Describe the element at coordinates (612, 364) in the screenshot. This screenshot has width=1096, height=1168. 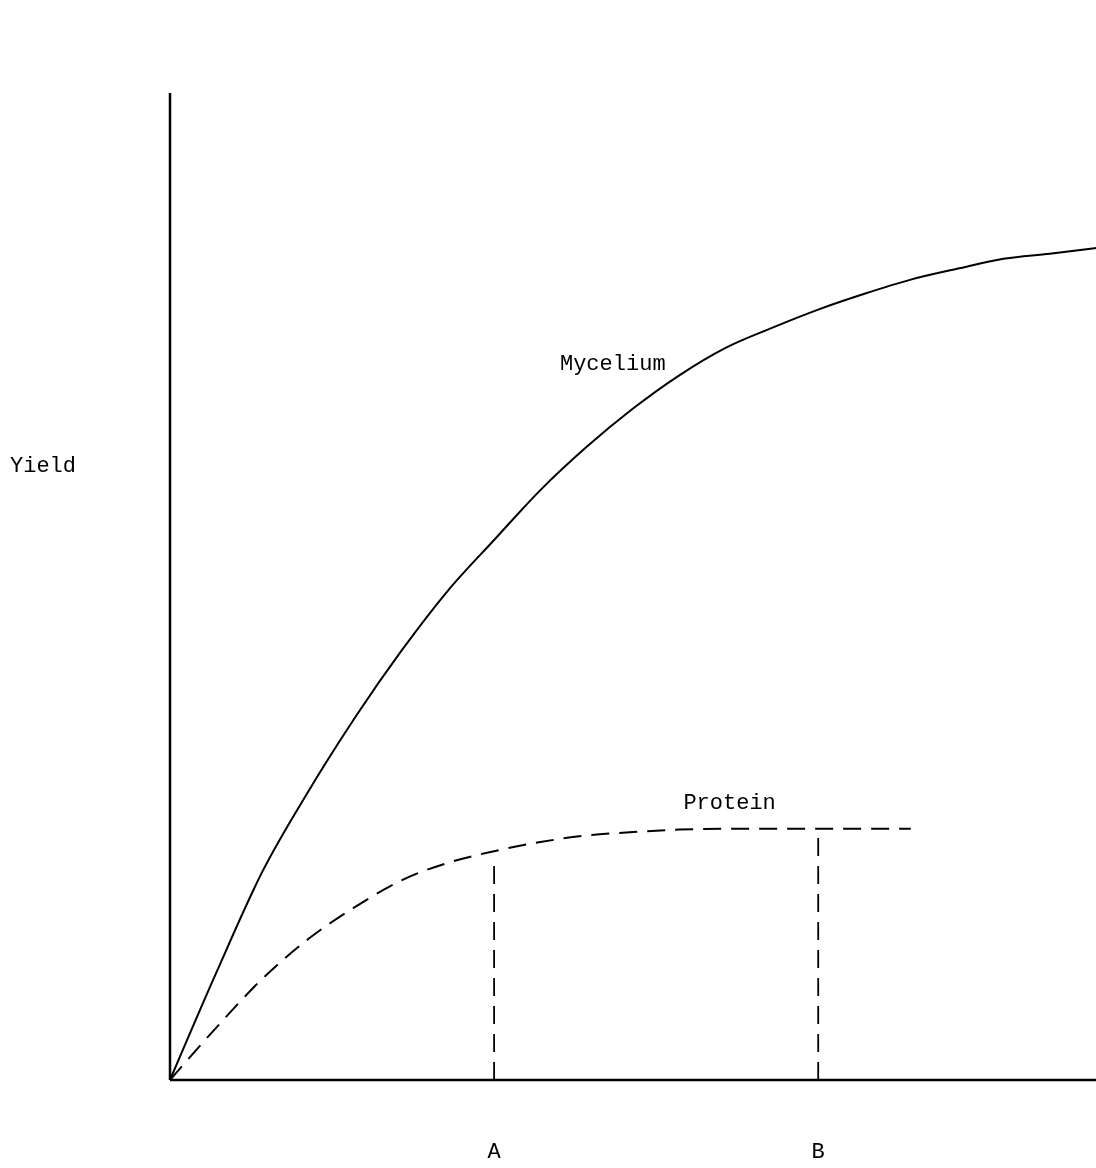
I see `series-label: Mycelium` at that location.